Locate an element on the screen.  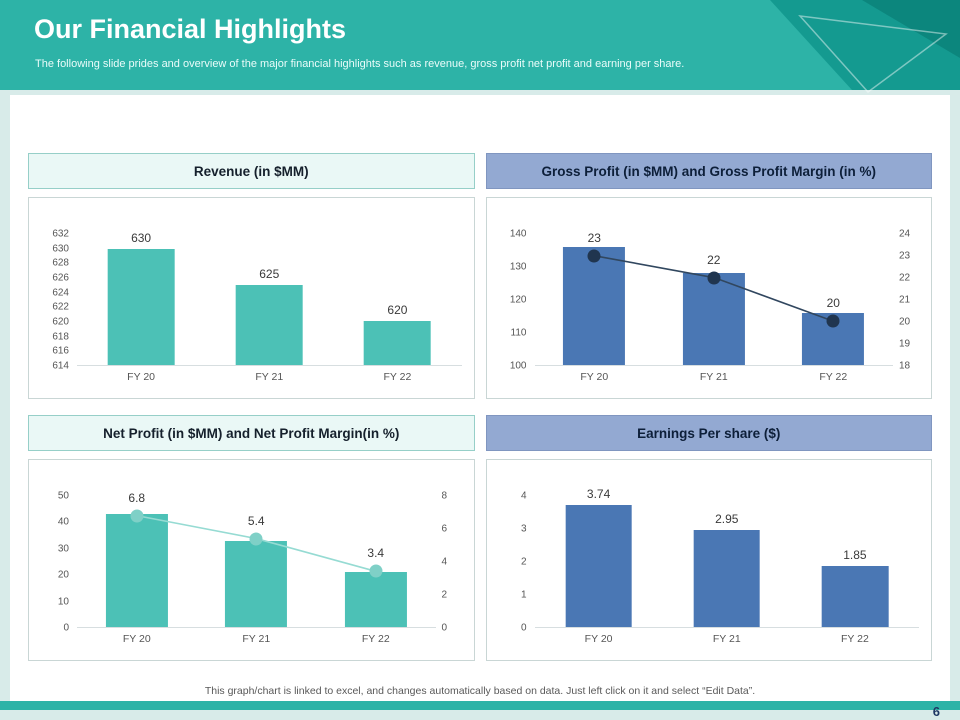
page-title: Our Financial Highlights is located at coordinates (190, 29).